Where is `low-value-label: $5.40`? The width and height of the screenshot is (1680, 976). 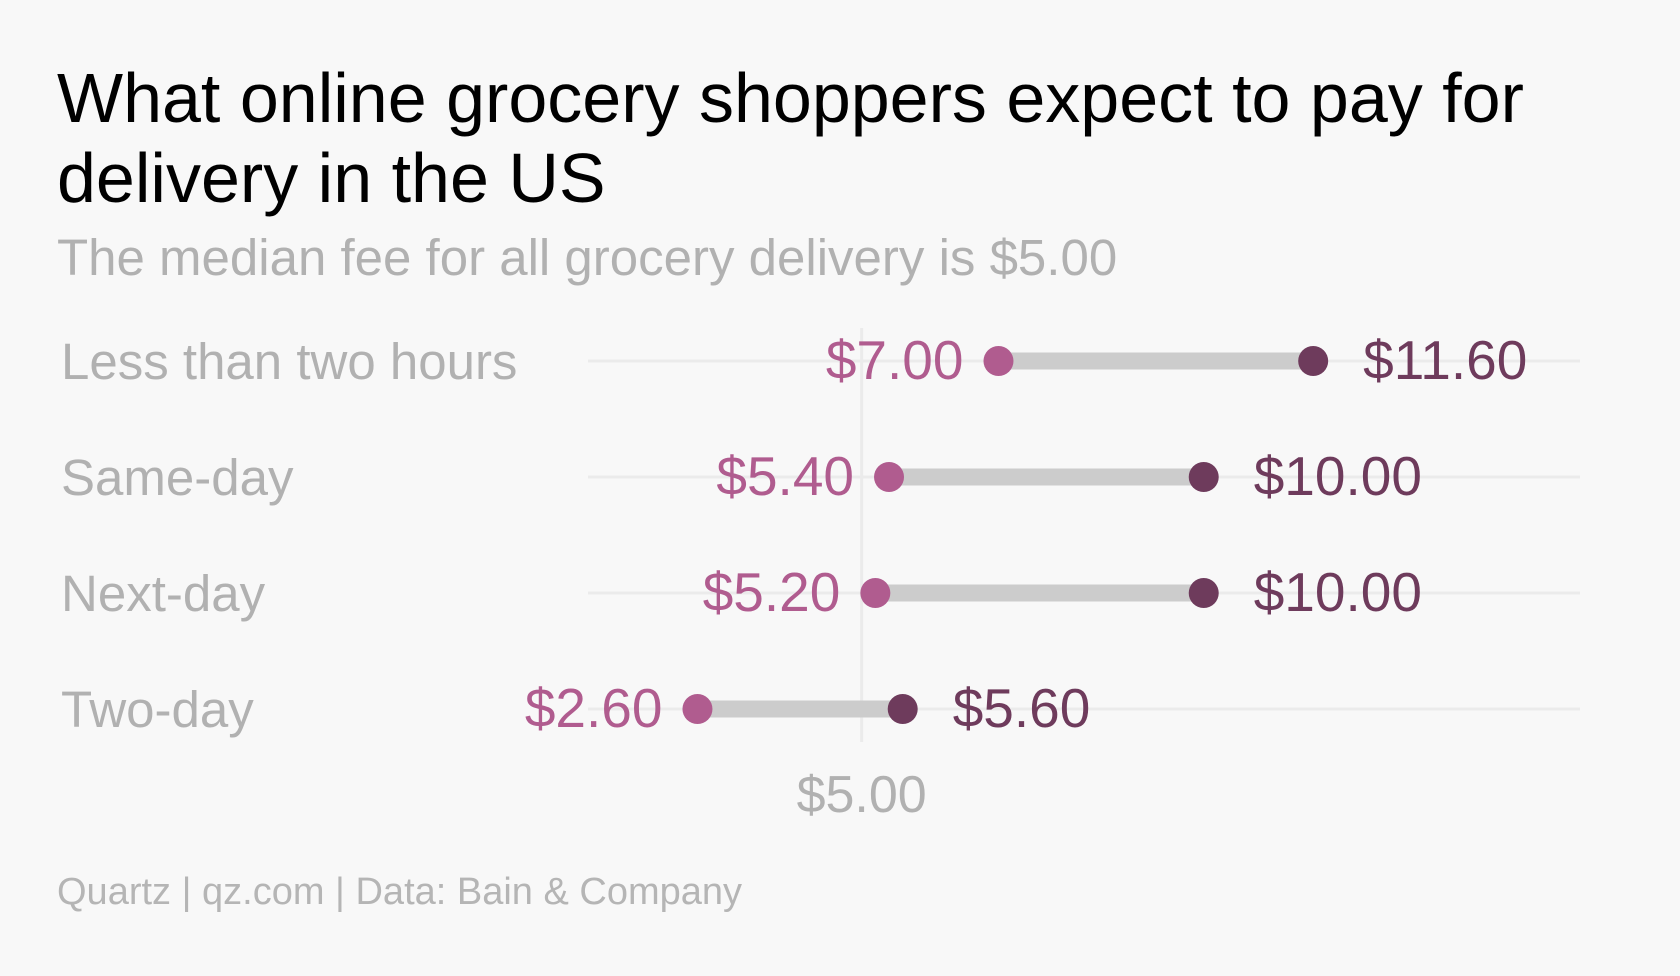 low-value-label: $5.40 is located at coordinates (785, 476).